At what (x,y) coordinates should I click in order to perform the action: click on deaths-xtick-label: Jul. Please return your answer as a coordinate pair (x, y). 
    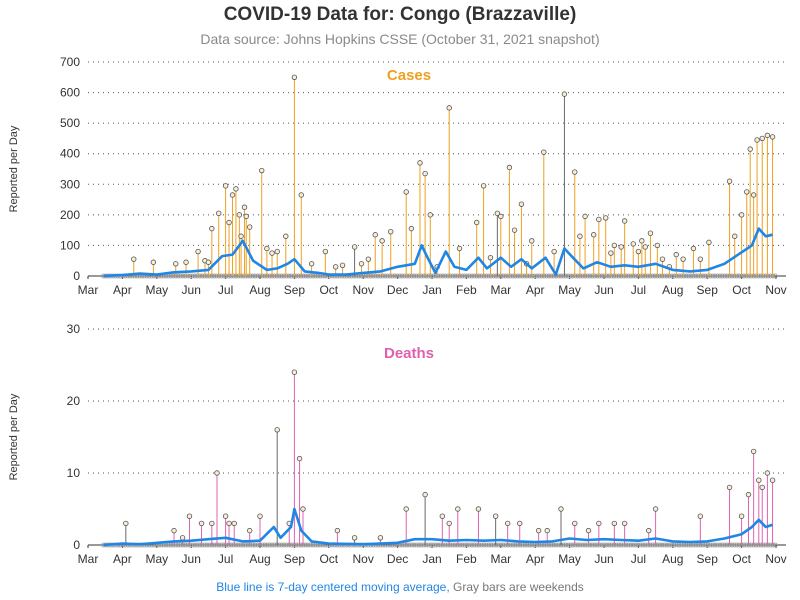
    Looking at the image, I should click on (638, 559).